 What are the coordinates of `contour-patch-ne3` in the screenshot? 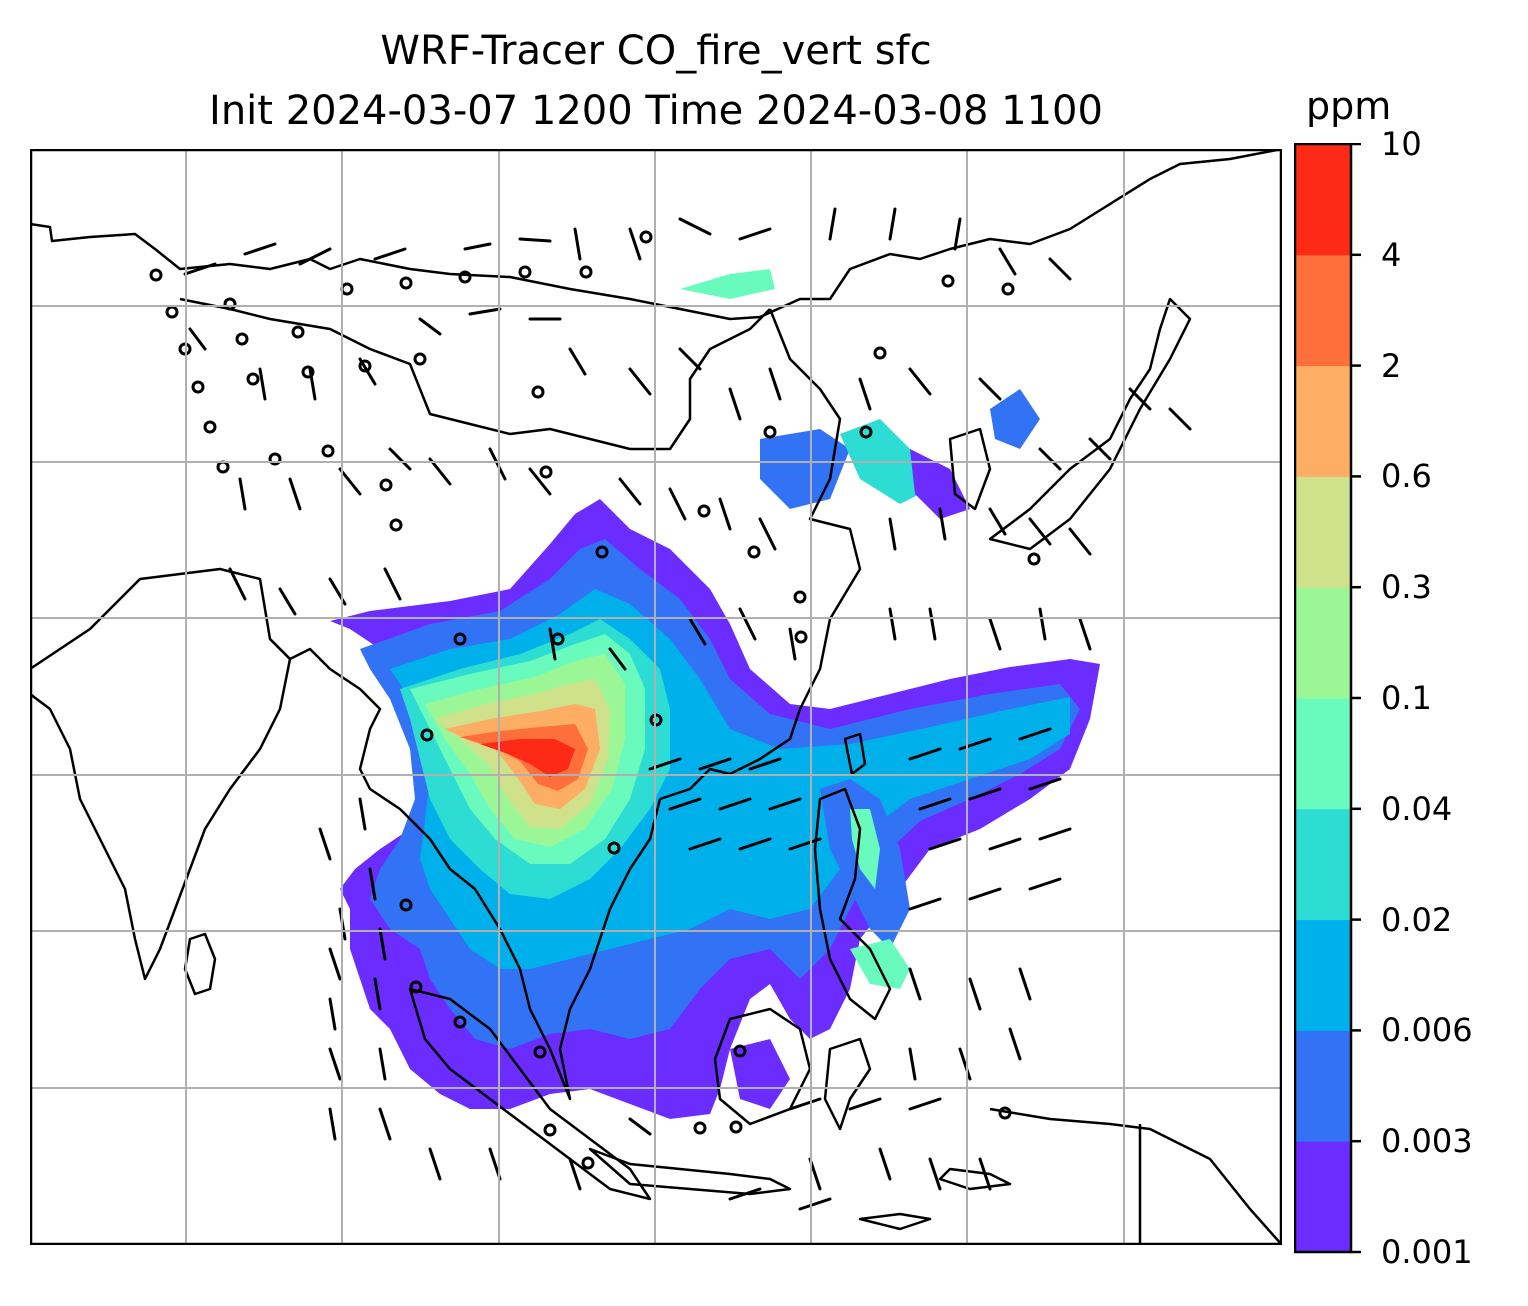 It's located at (940, 484).